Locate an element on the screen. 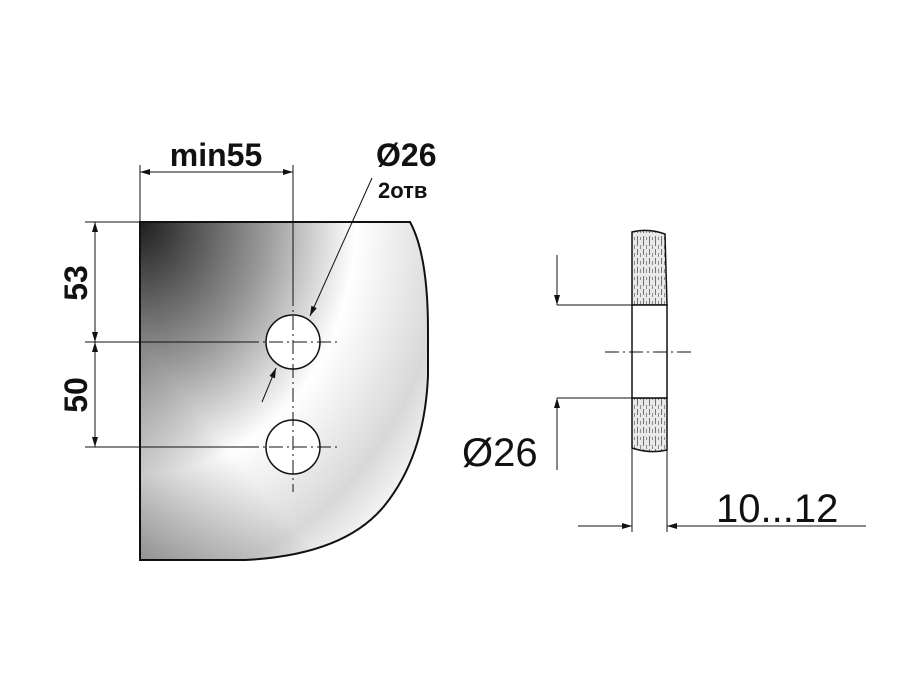  hole-count-label: 2отв is located at coordinates (402, 190).